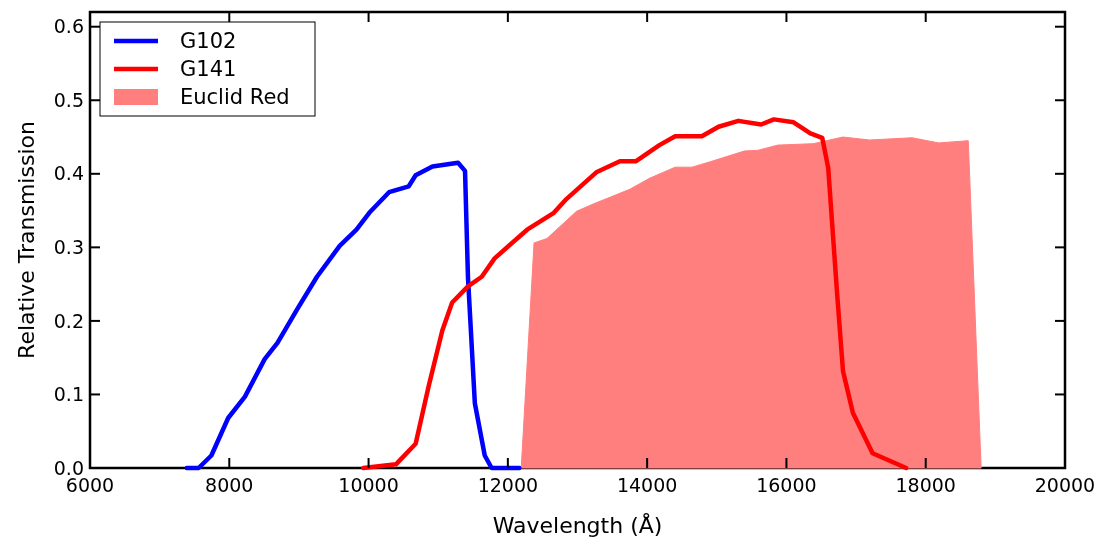 This screenshot has height=555, width=1107. Describe the element at coordinates (1065, 485) in the screenshot. I see `x-tick-label: 20000` at that location.